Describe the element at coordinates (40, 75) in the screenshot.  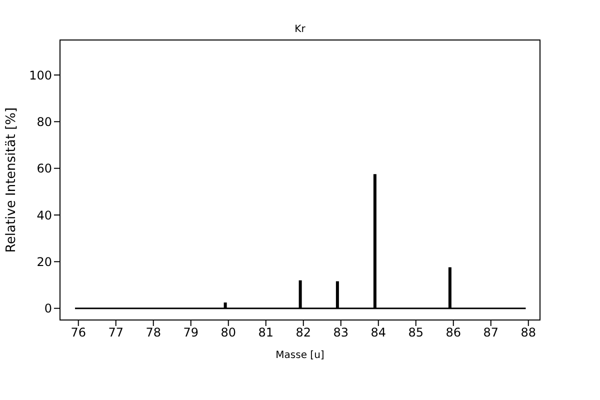
I see `y-tick-label: 100` at that location.